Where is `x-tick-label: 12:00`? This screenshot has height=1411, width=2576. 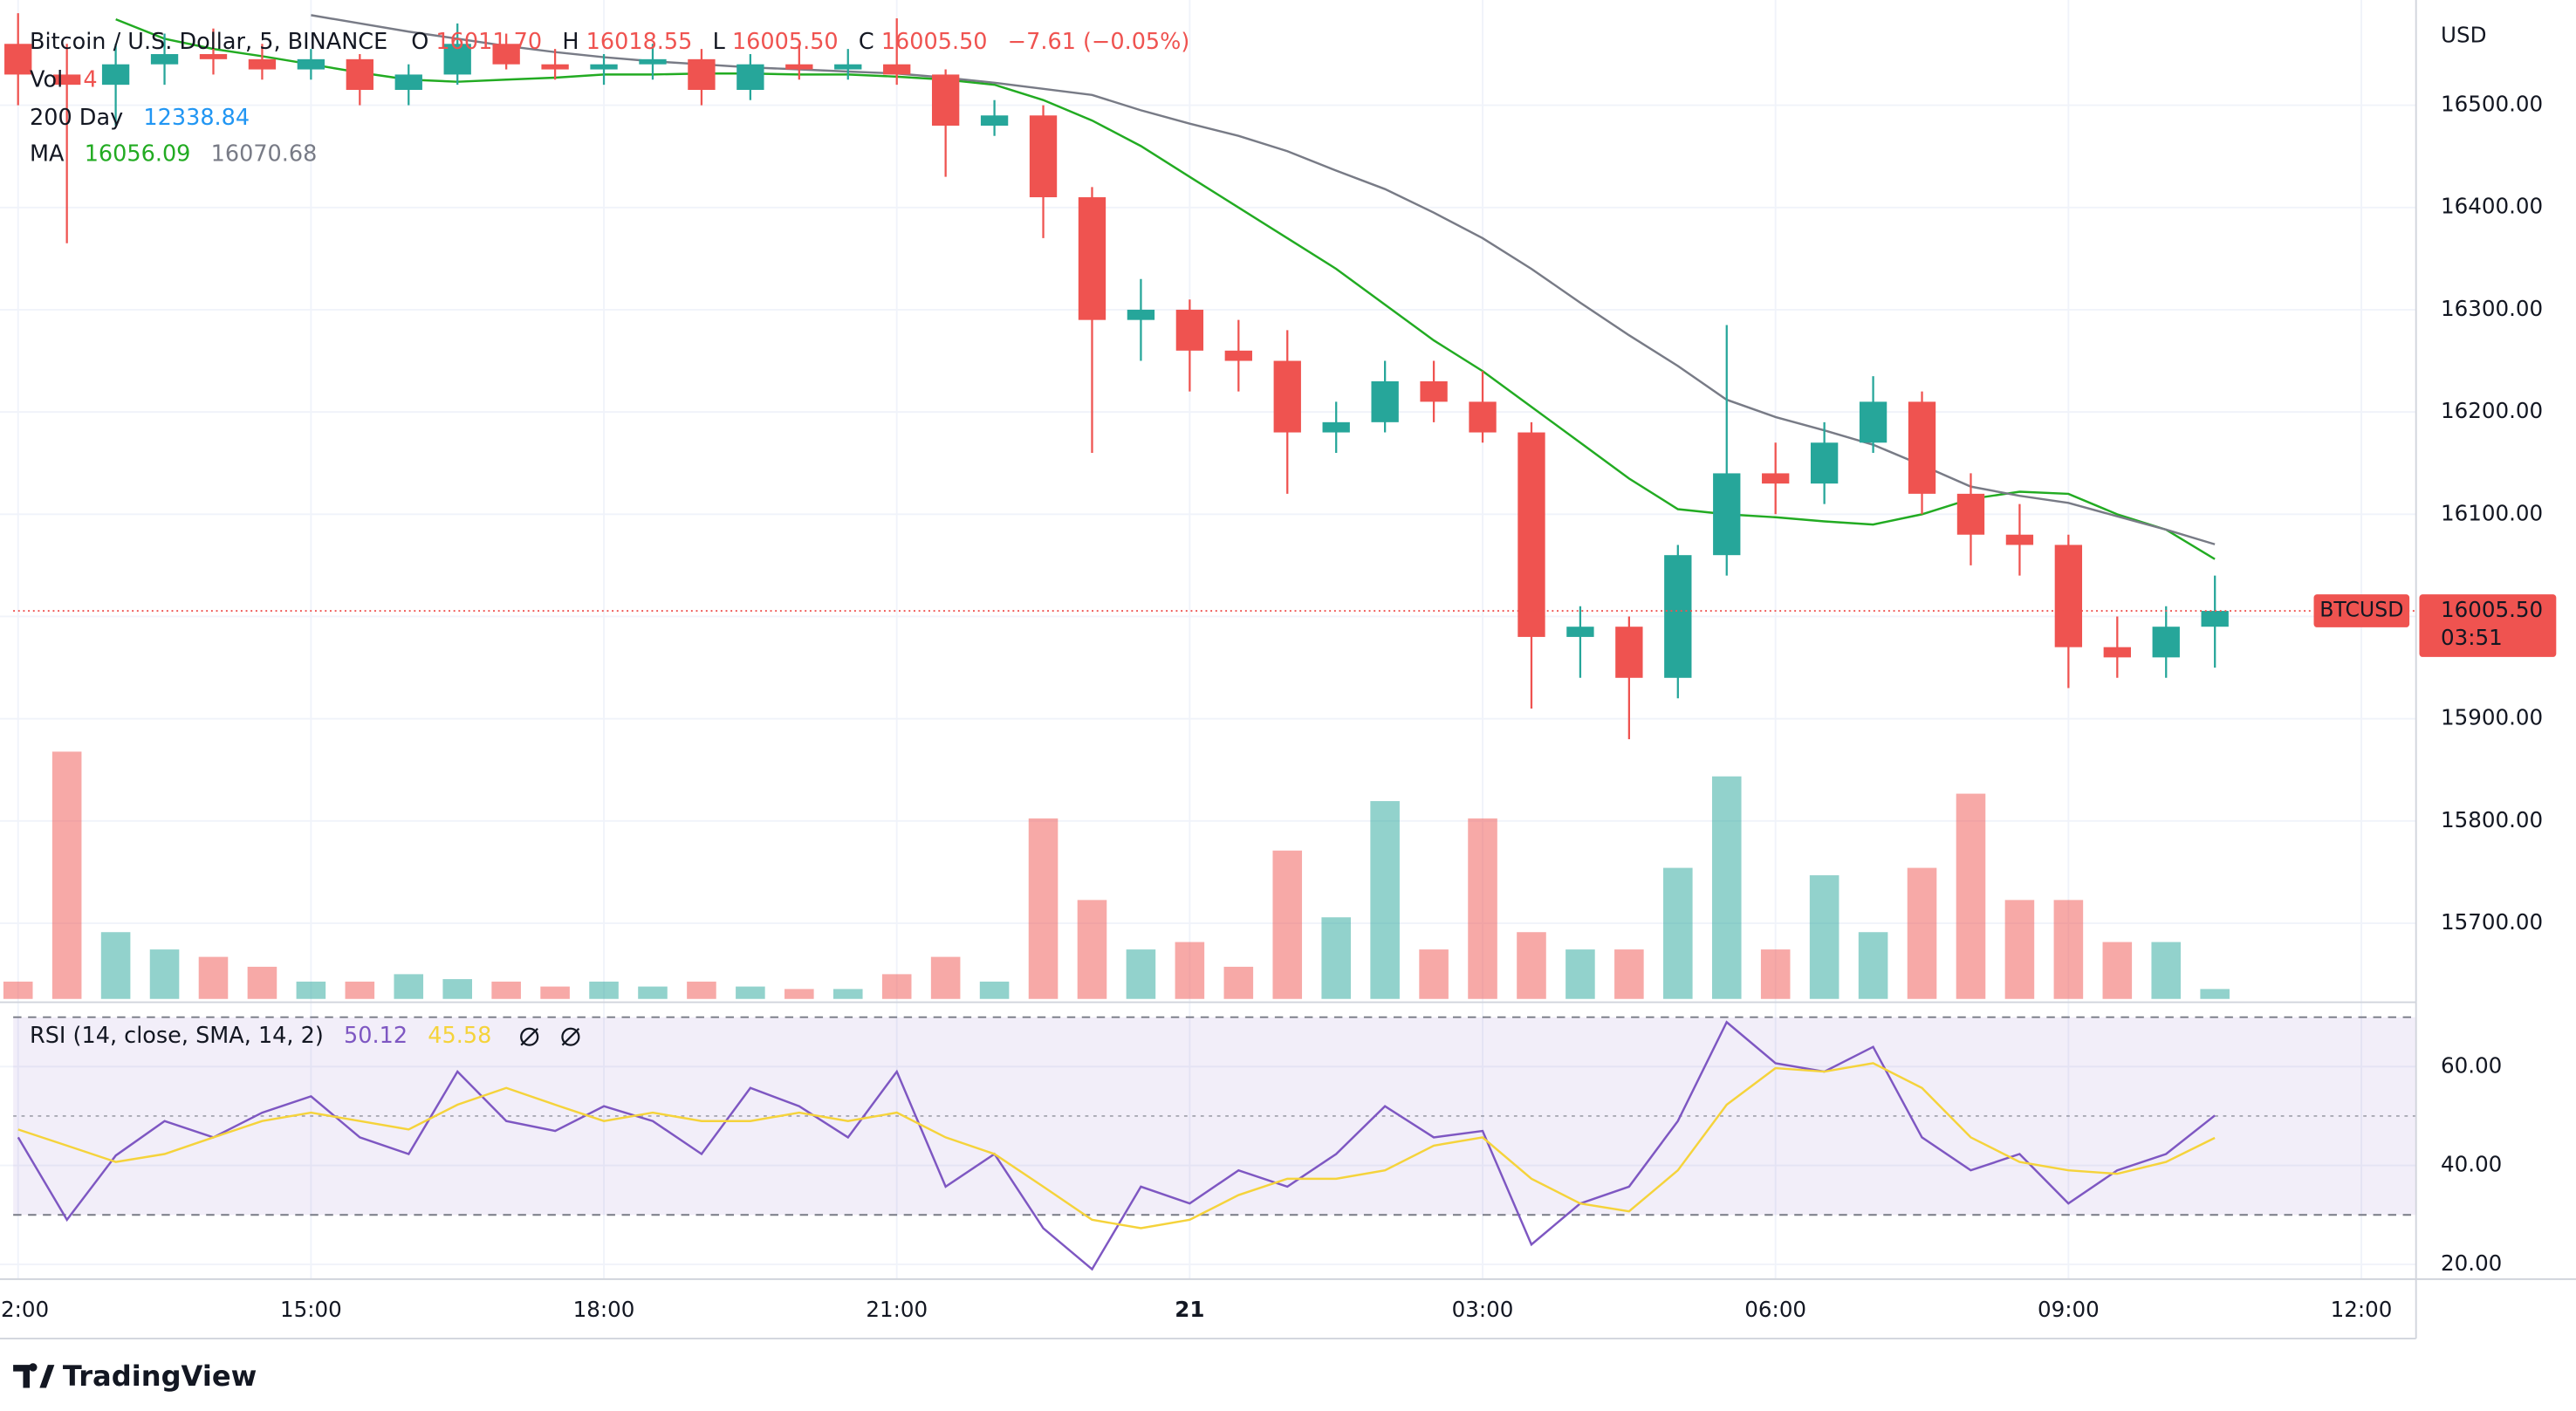 x-tick-label: 12:00 is located at coordinates (24, 1309).